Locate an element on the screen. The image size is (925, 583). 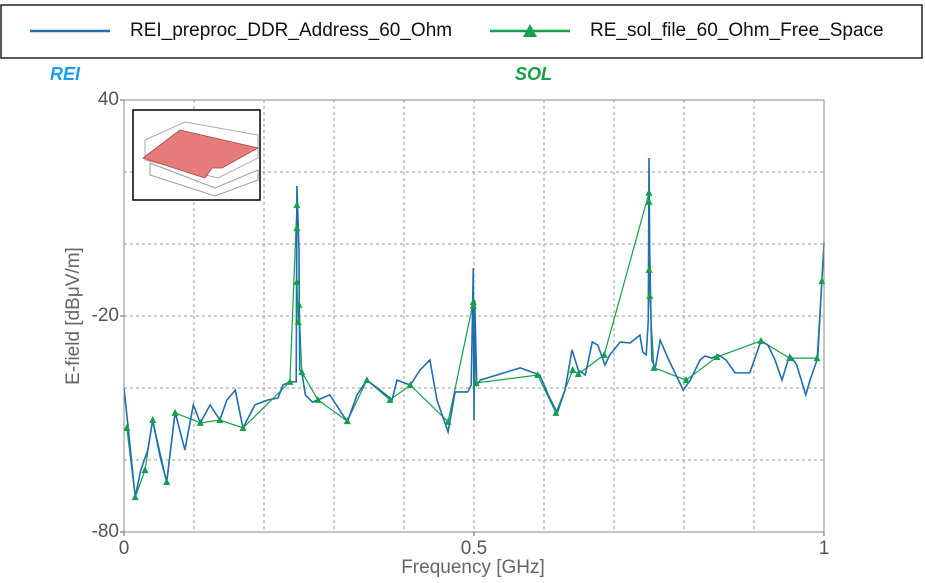
x-axis-label: Frequency [GHz] is located at coordinates (473, 567).